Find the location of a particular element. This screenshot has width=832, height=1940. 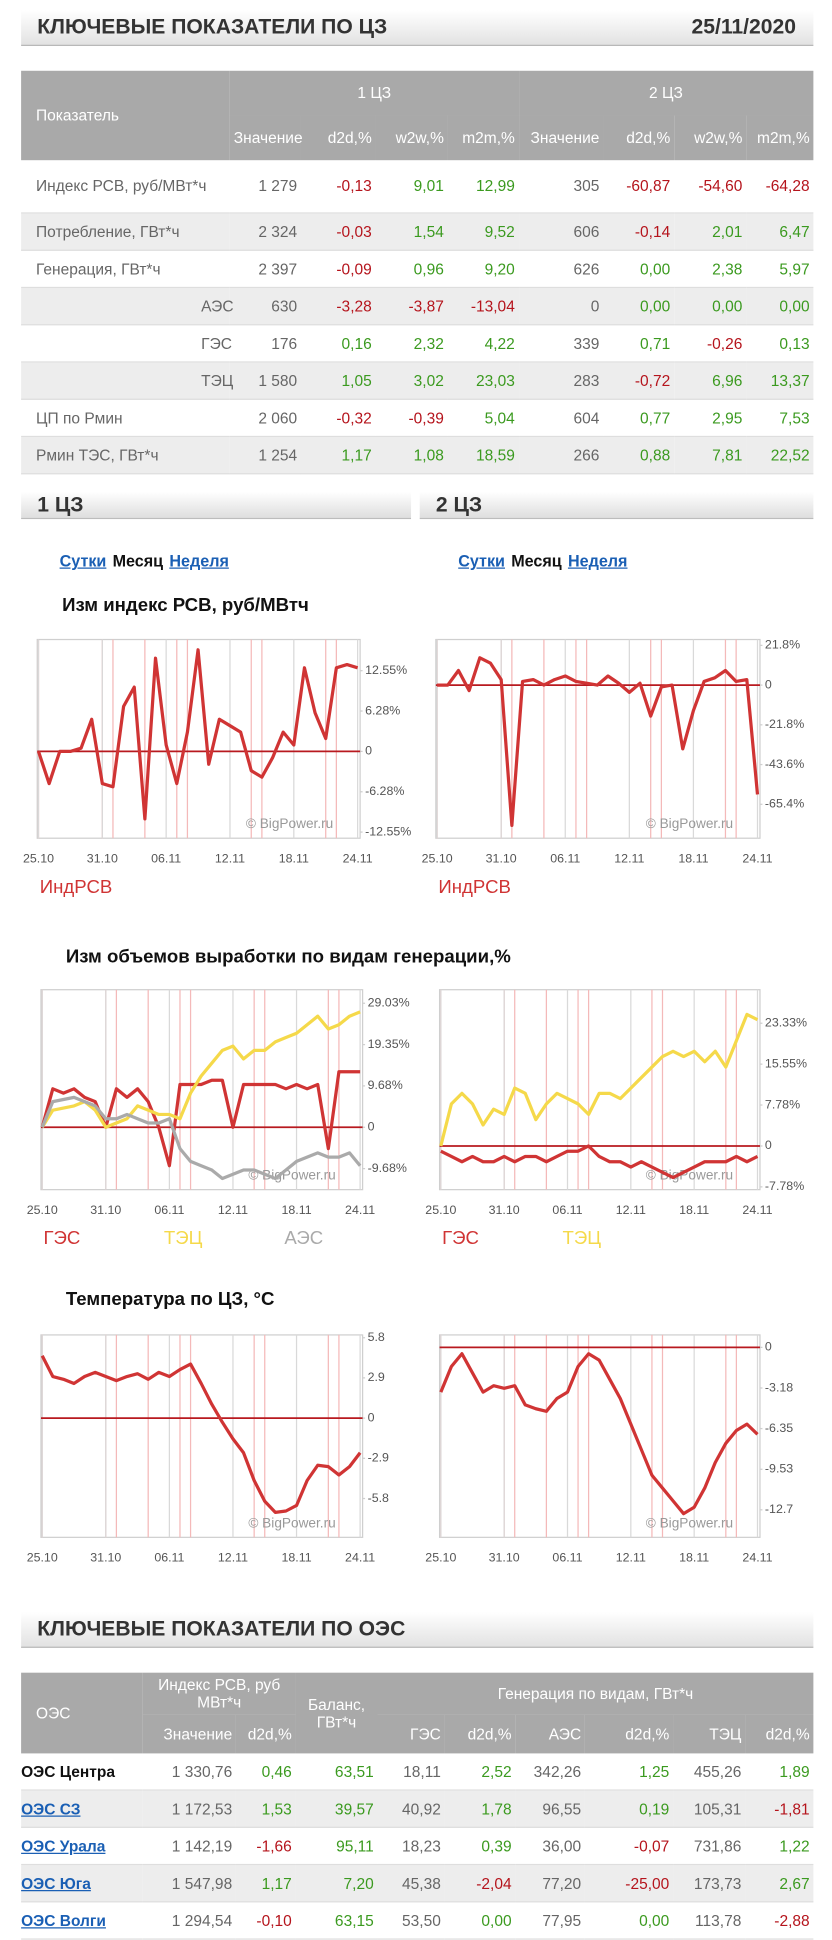

y-tick-label: -9.53 is located at coordinates (779, 1469).